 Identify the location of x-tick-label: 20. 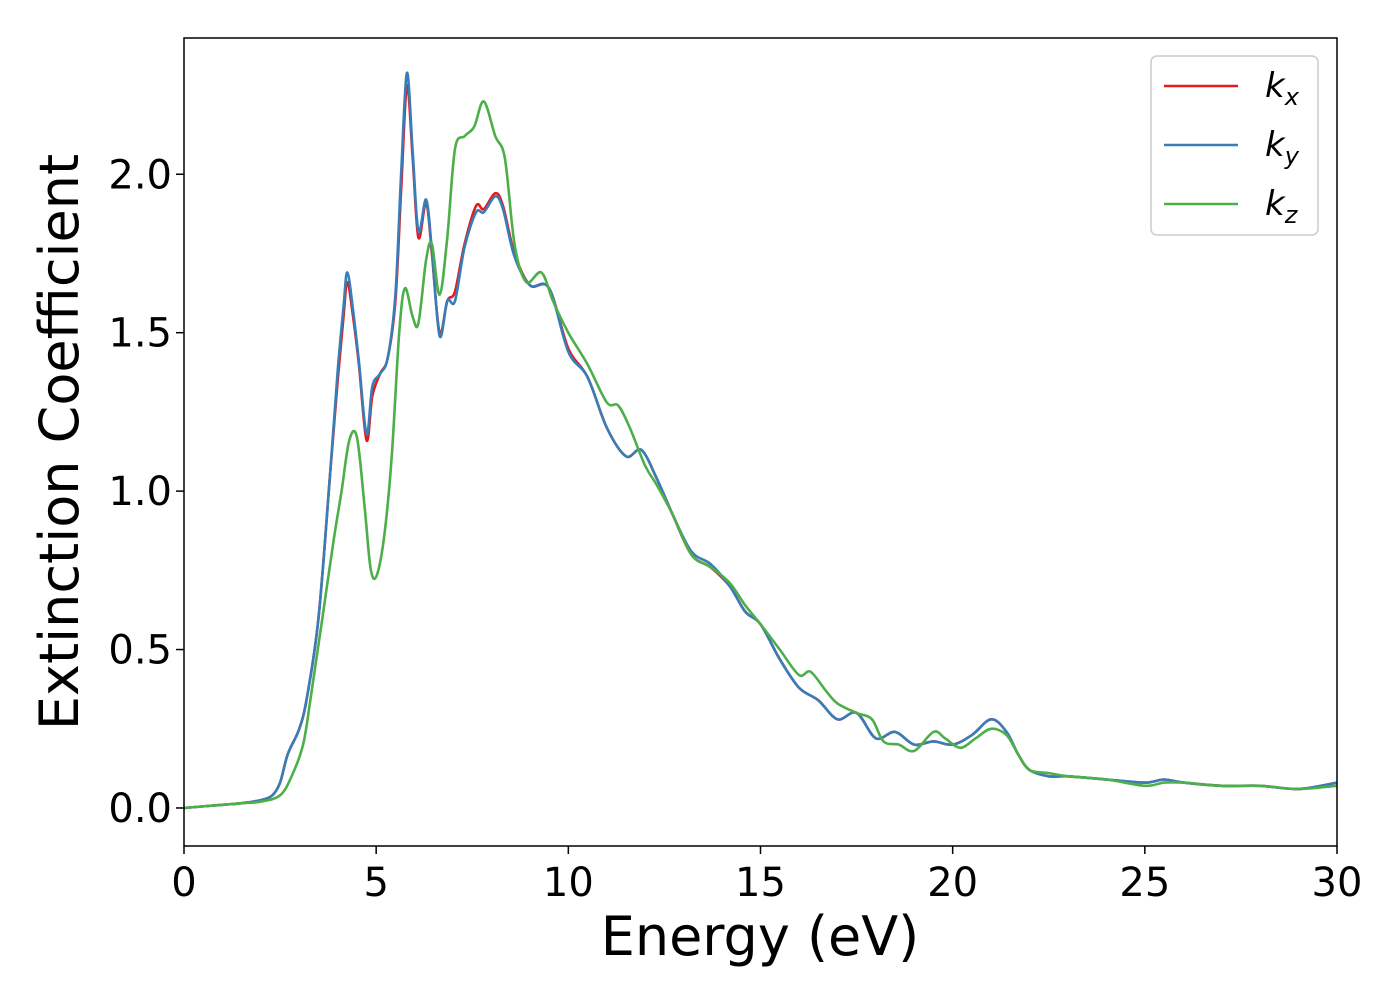
(952, 883).